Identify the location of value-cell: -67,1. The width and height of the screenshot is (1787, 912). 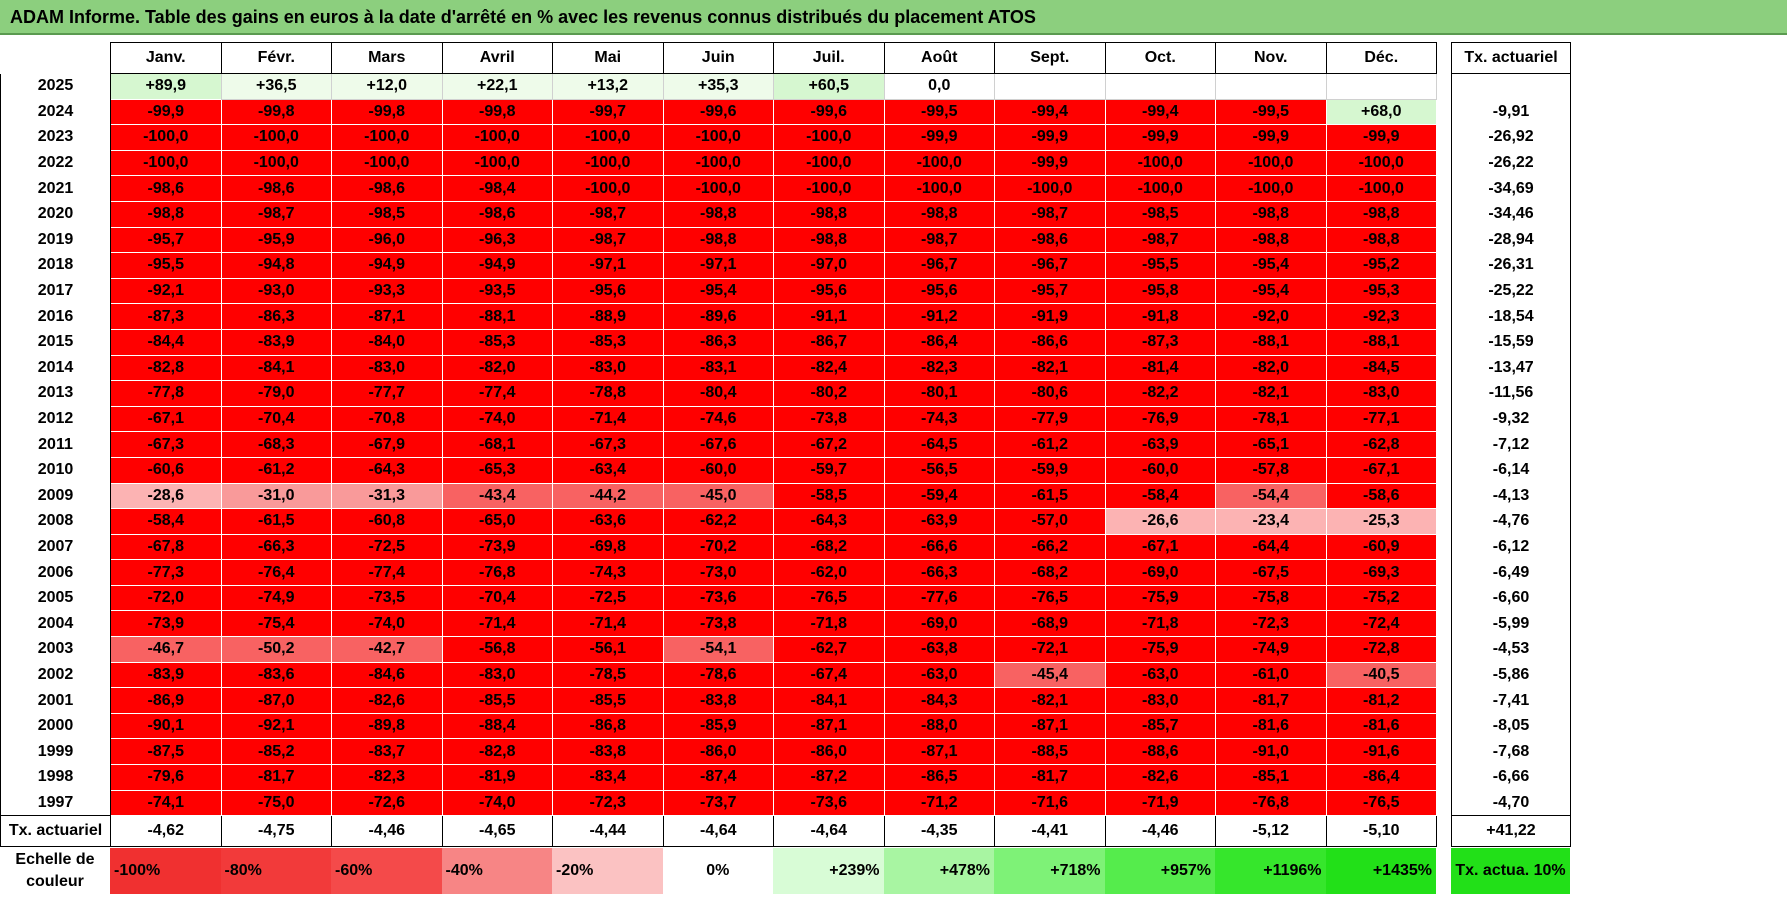
(1160, 547).